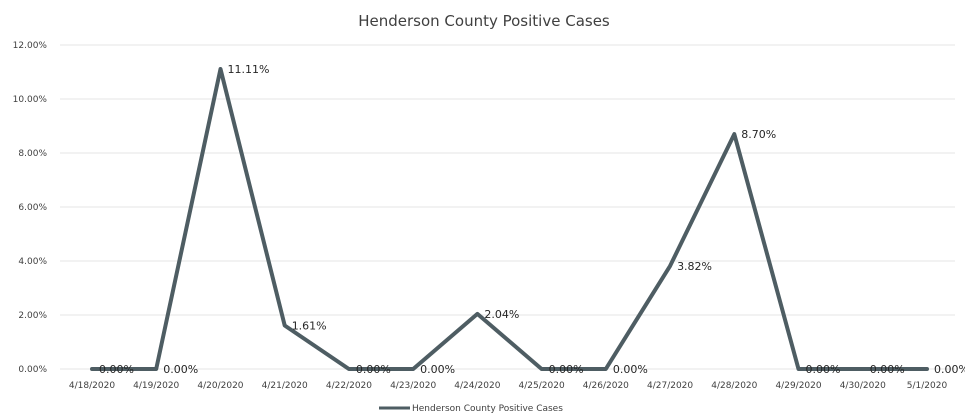  I want to click on y-tick-label: 6.00%, so click(32, 208).